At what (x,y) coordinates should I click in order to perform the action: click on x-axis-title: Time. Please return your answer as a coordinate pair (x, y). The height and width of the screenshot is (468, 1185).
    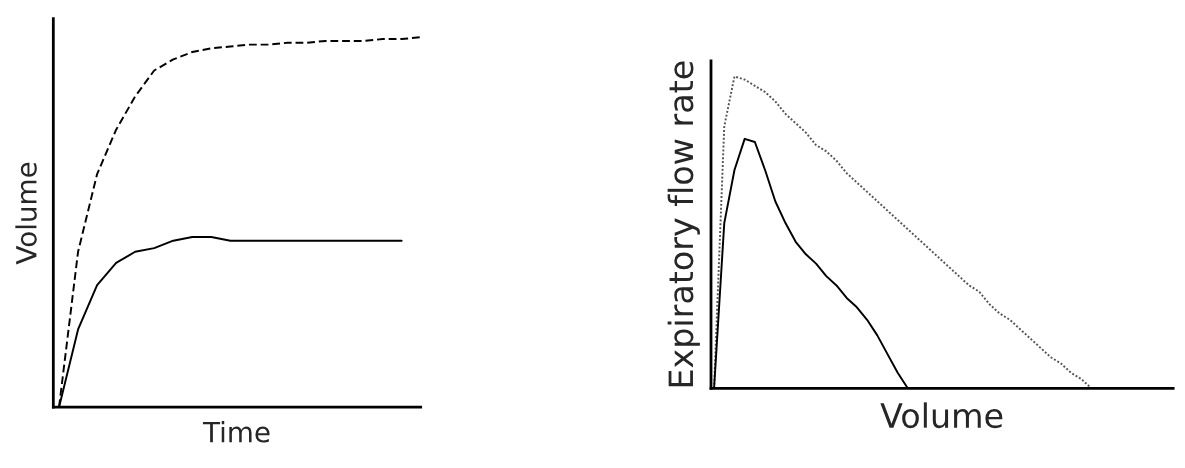
    Looking at the image, I should click on (236, 432).